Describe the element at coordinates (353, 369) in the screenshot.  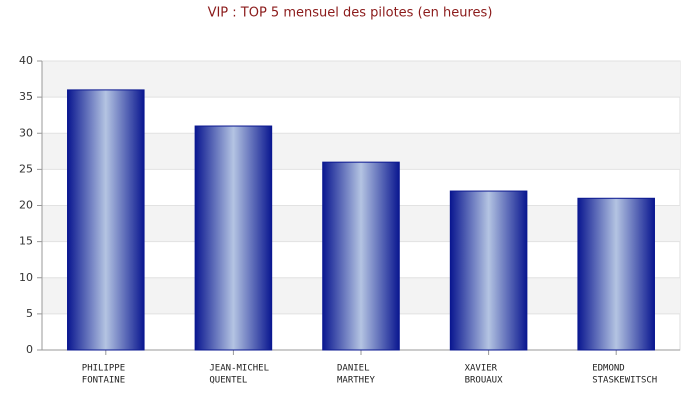
I see `x-tick-label: DANIEL` at that location.